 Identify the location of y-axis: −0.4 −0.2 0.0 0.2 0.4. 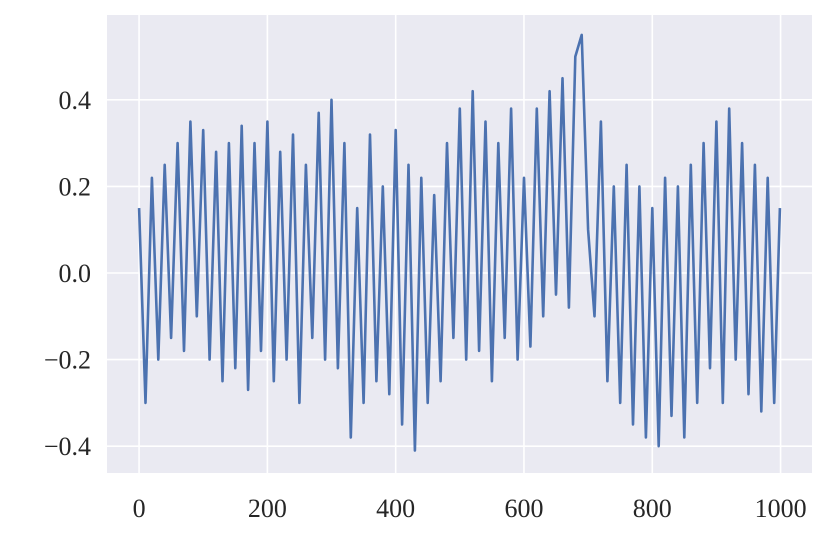
(67, 273).